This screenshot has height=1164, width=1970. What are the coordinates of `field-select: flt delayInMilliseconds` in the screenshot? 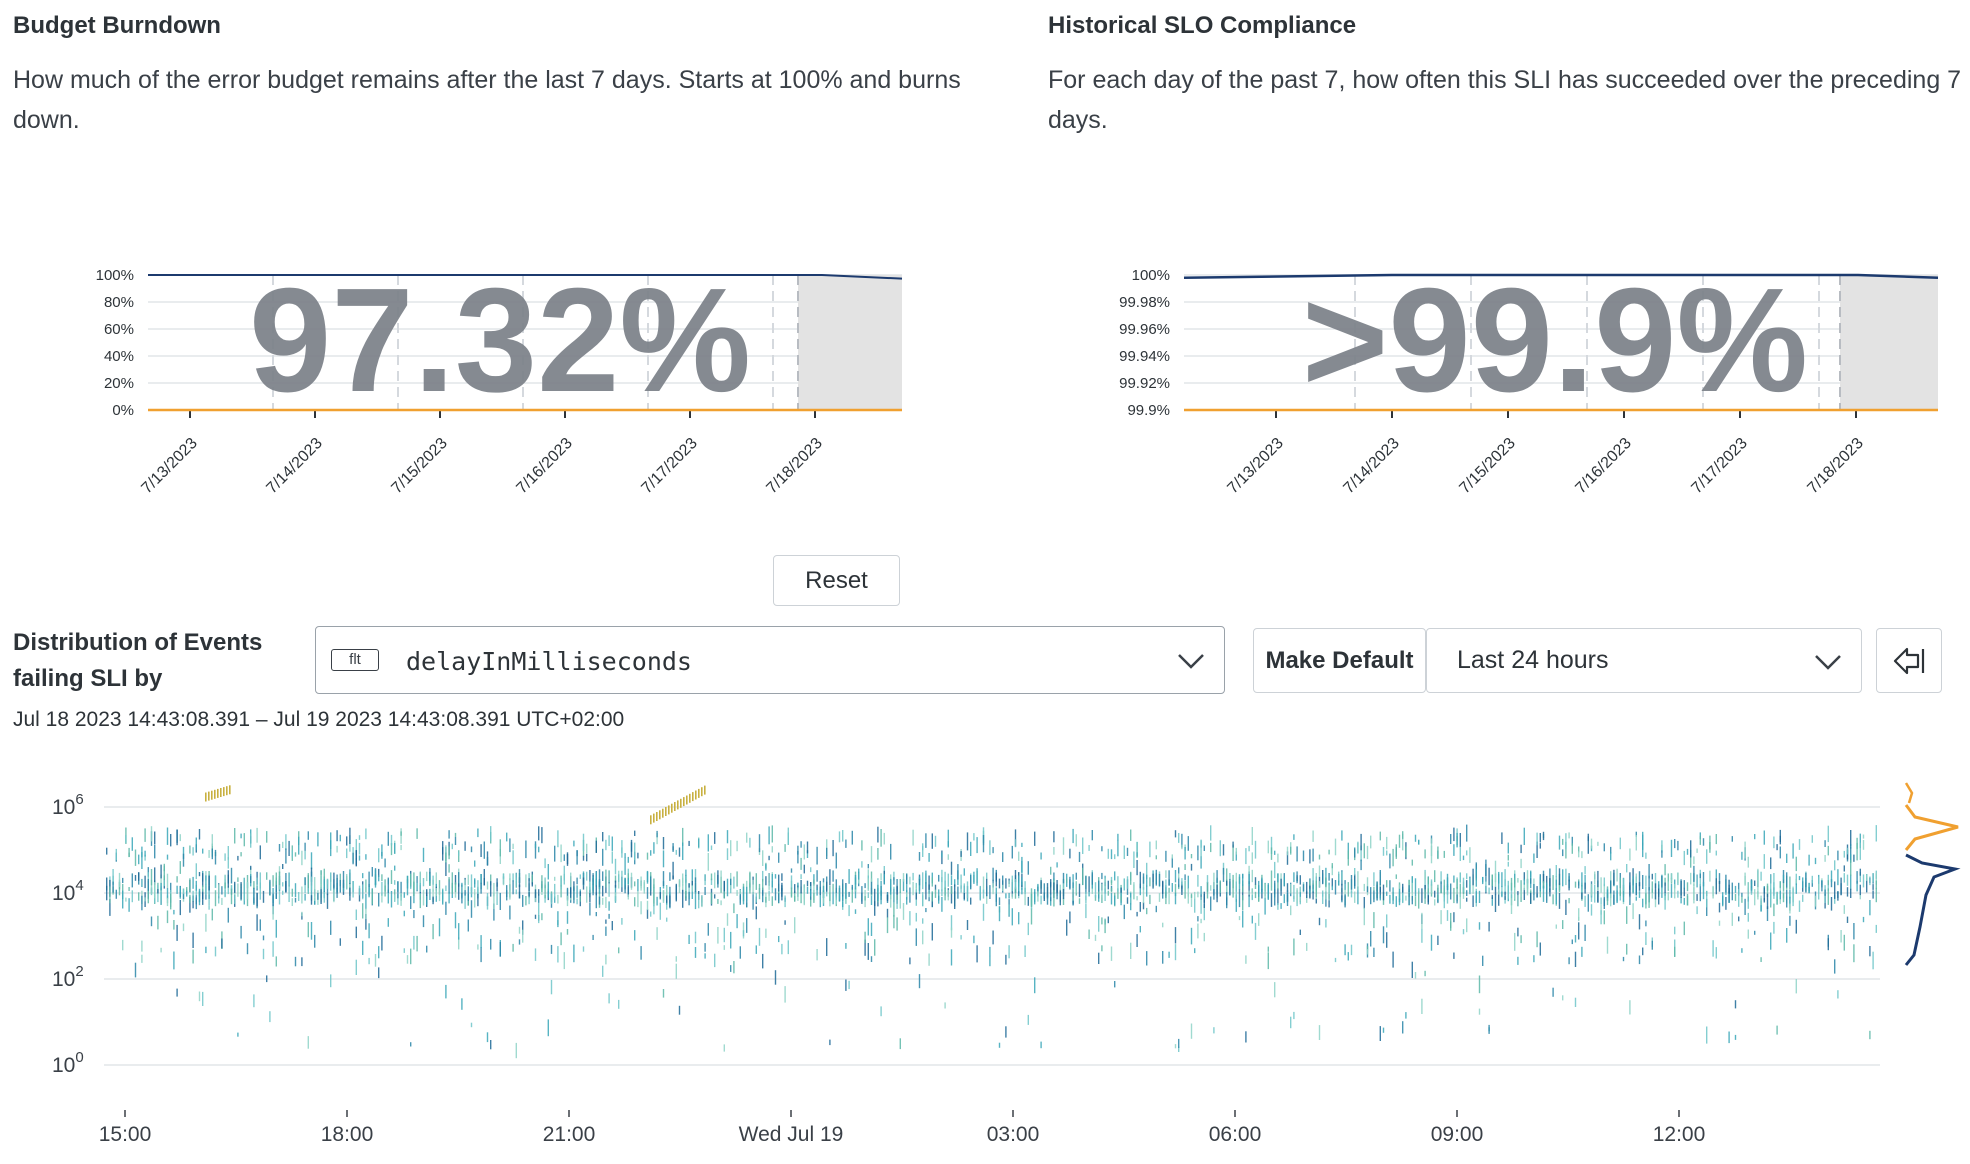 It's located at (770, 660).